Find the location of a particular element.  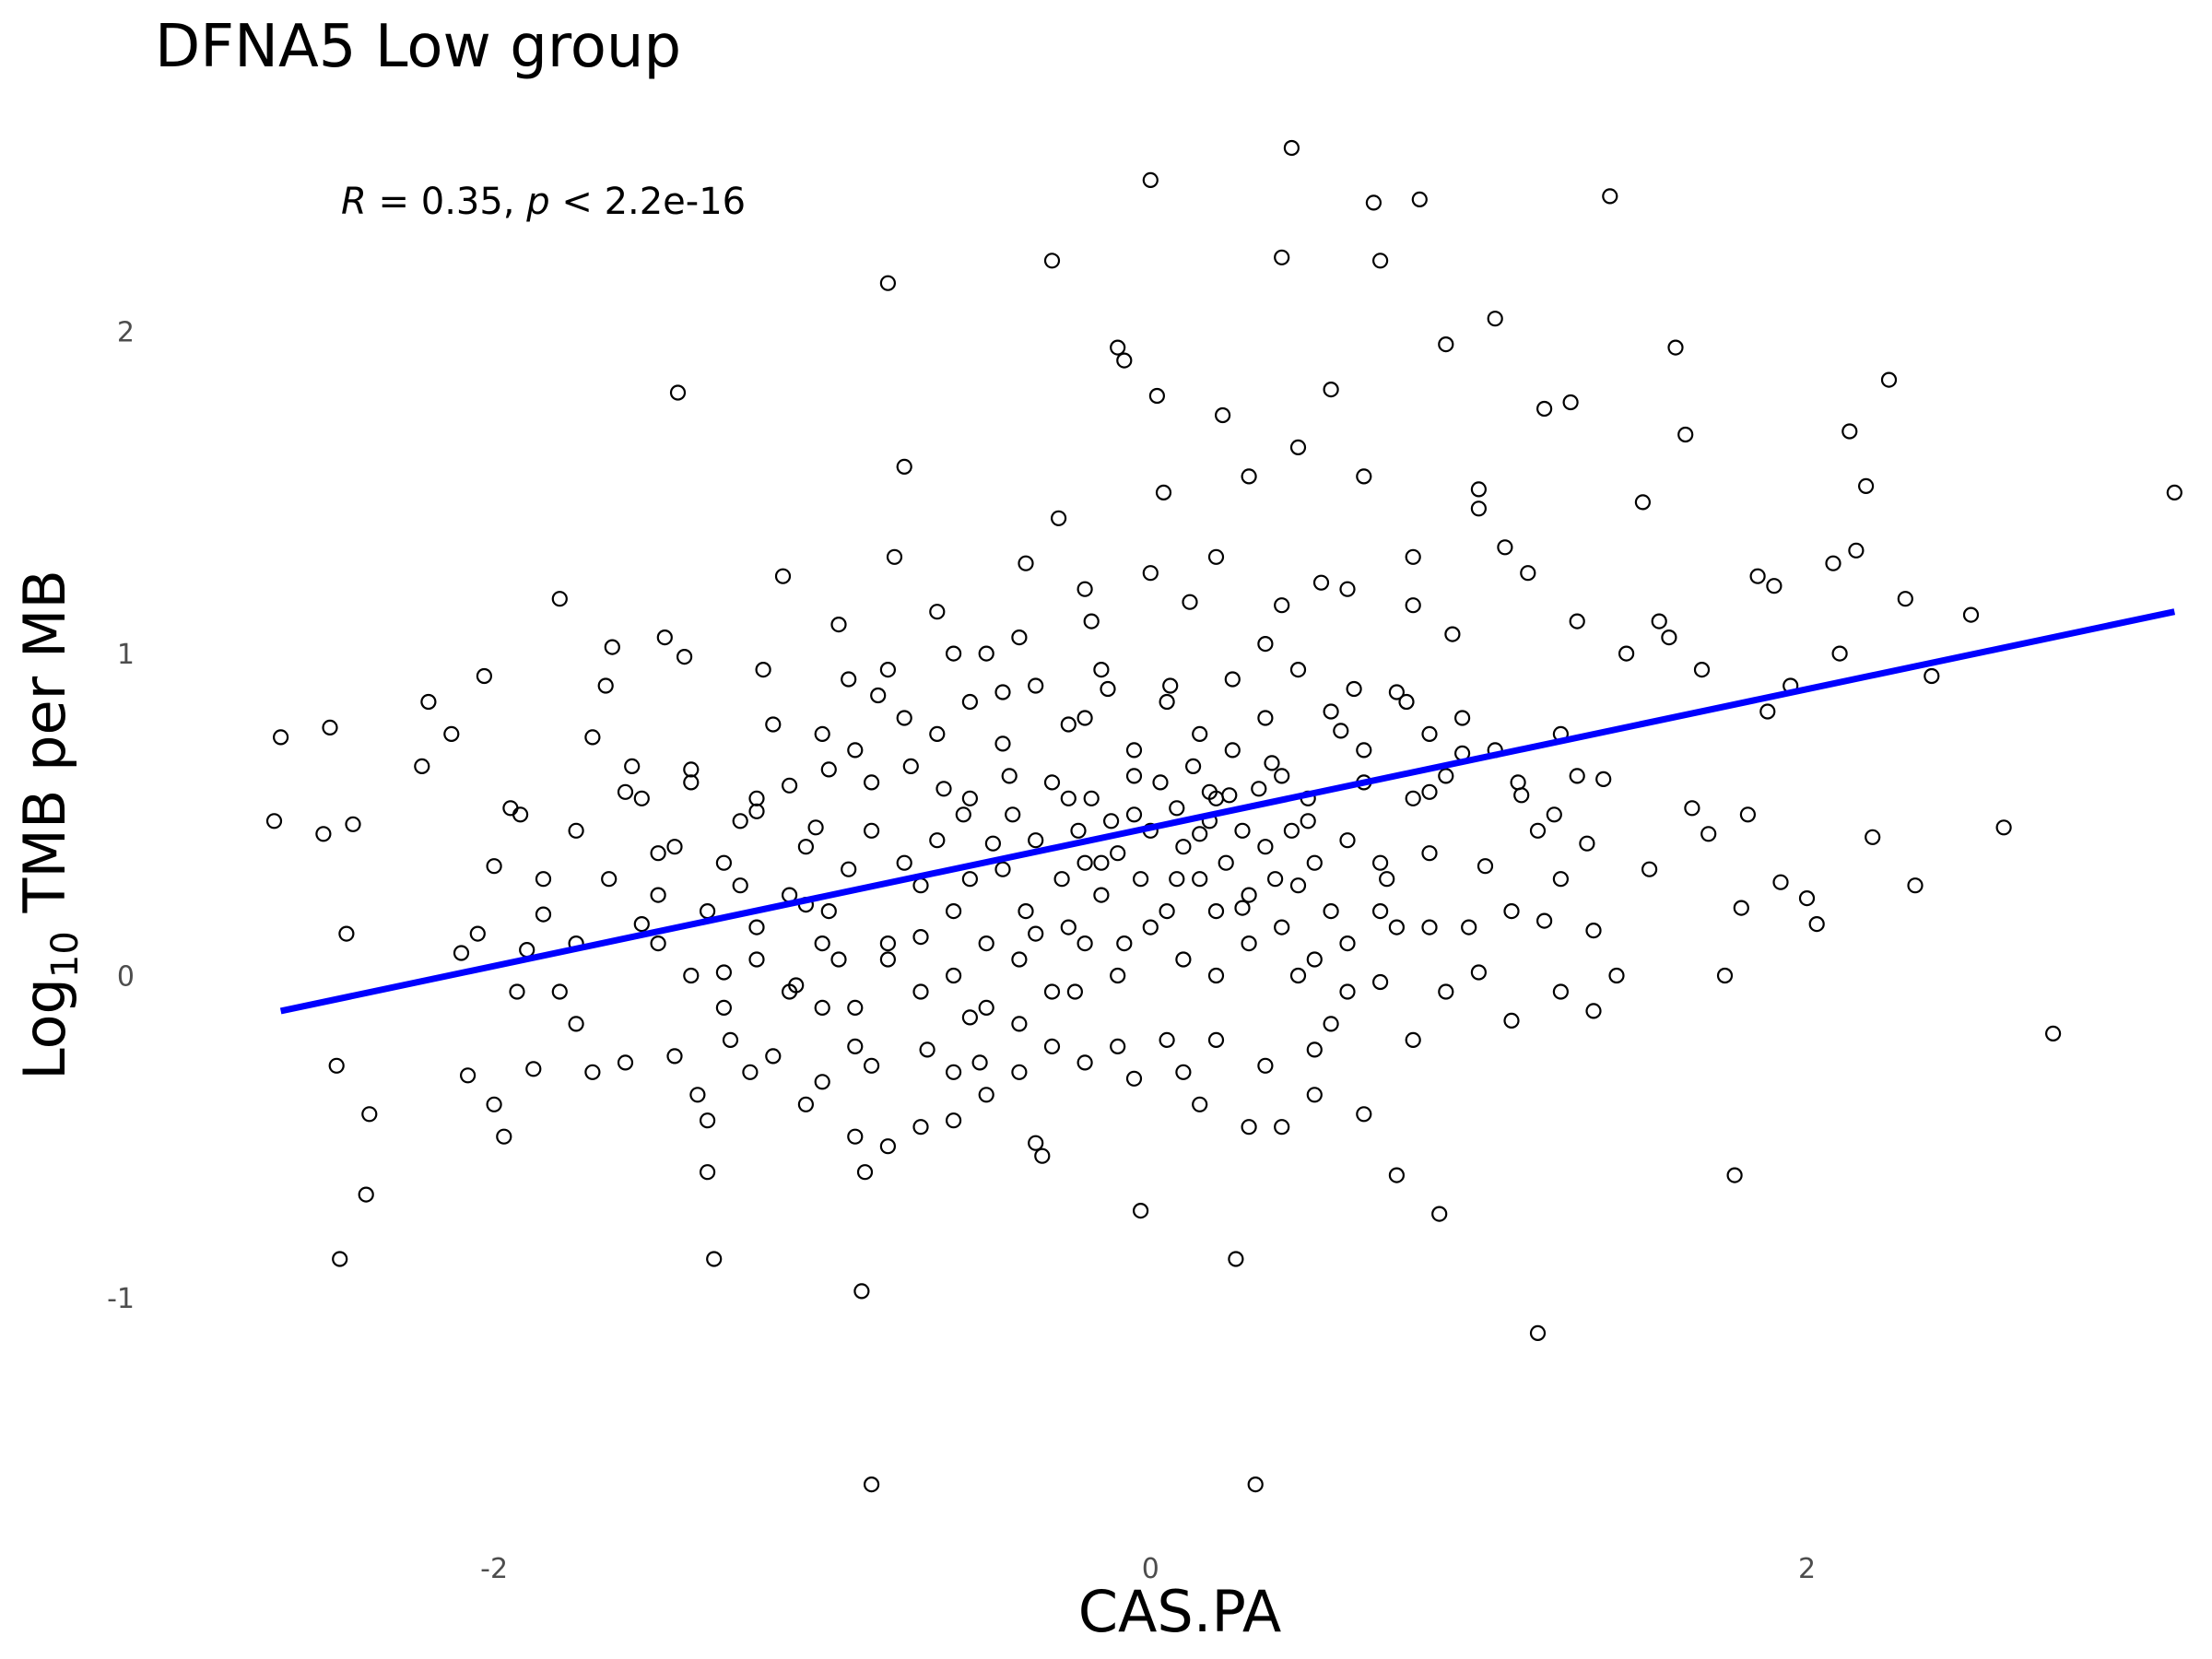

x-tick-label: 2 is located at coordinates (1807, 1569).